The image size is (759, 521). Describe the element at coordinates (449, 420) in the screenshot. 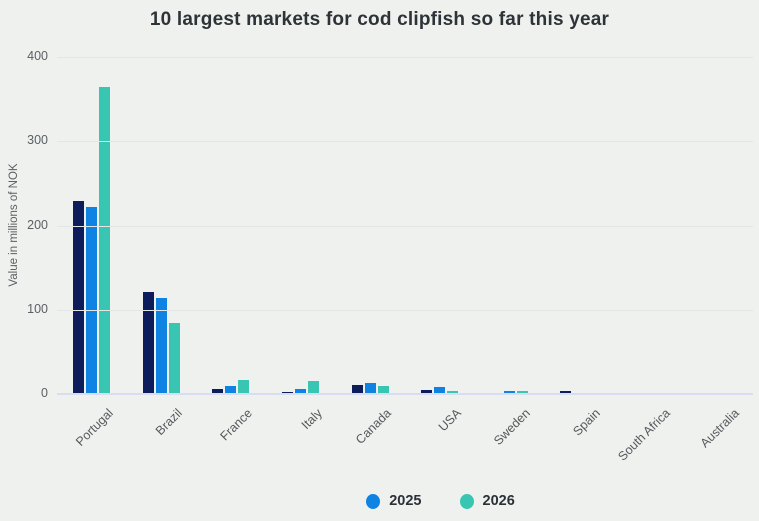

I see `x-label-usa: USA` at that location.